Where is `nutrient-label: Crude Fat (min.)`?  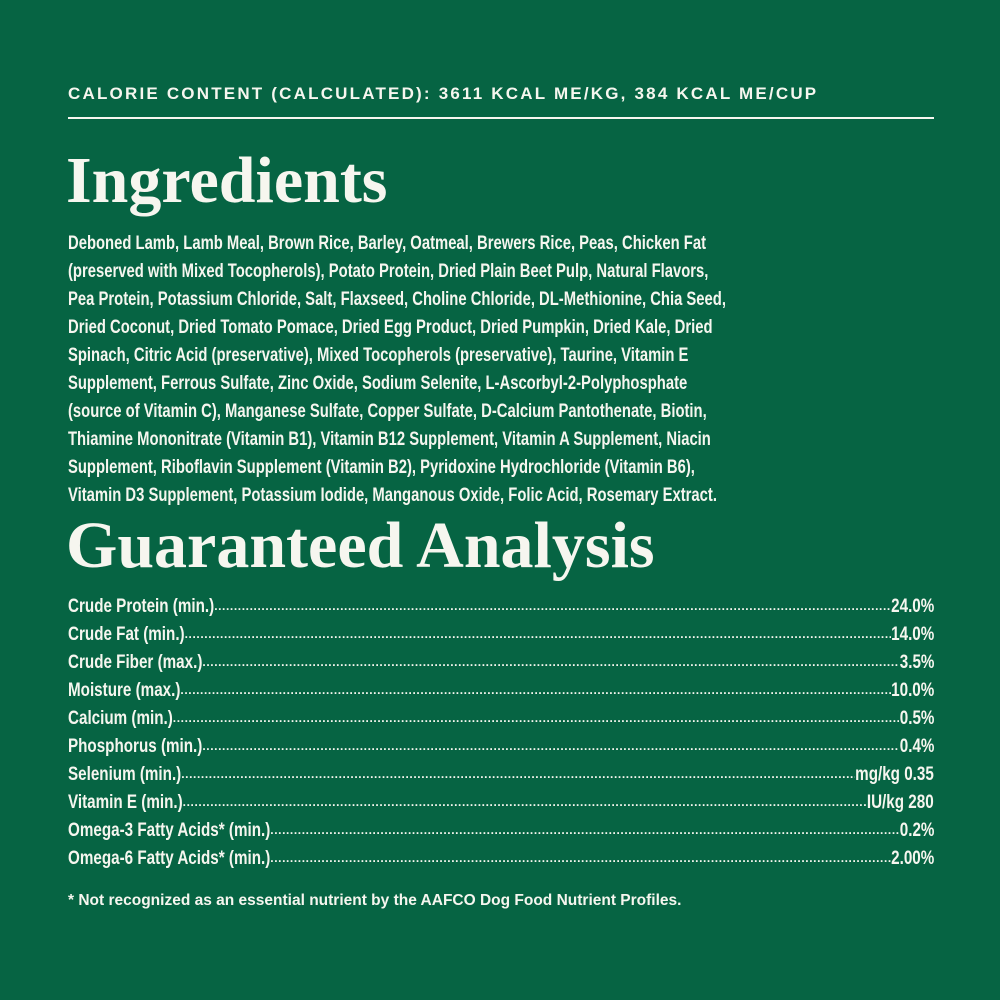
nutrient-label: Crude Fat (min.) is located at coordinates (126, 634).